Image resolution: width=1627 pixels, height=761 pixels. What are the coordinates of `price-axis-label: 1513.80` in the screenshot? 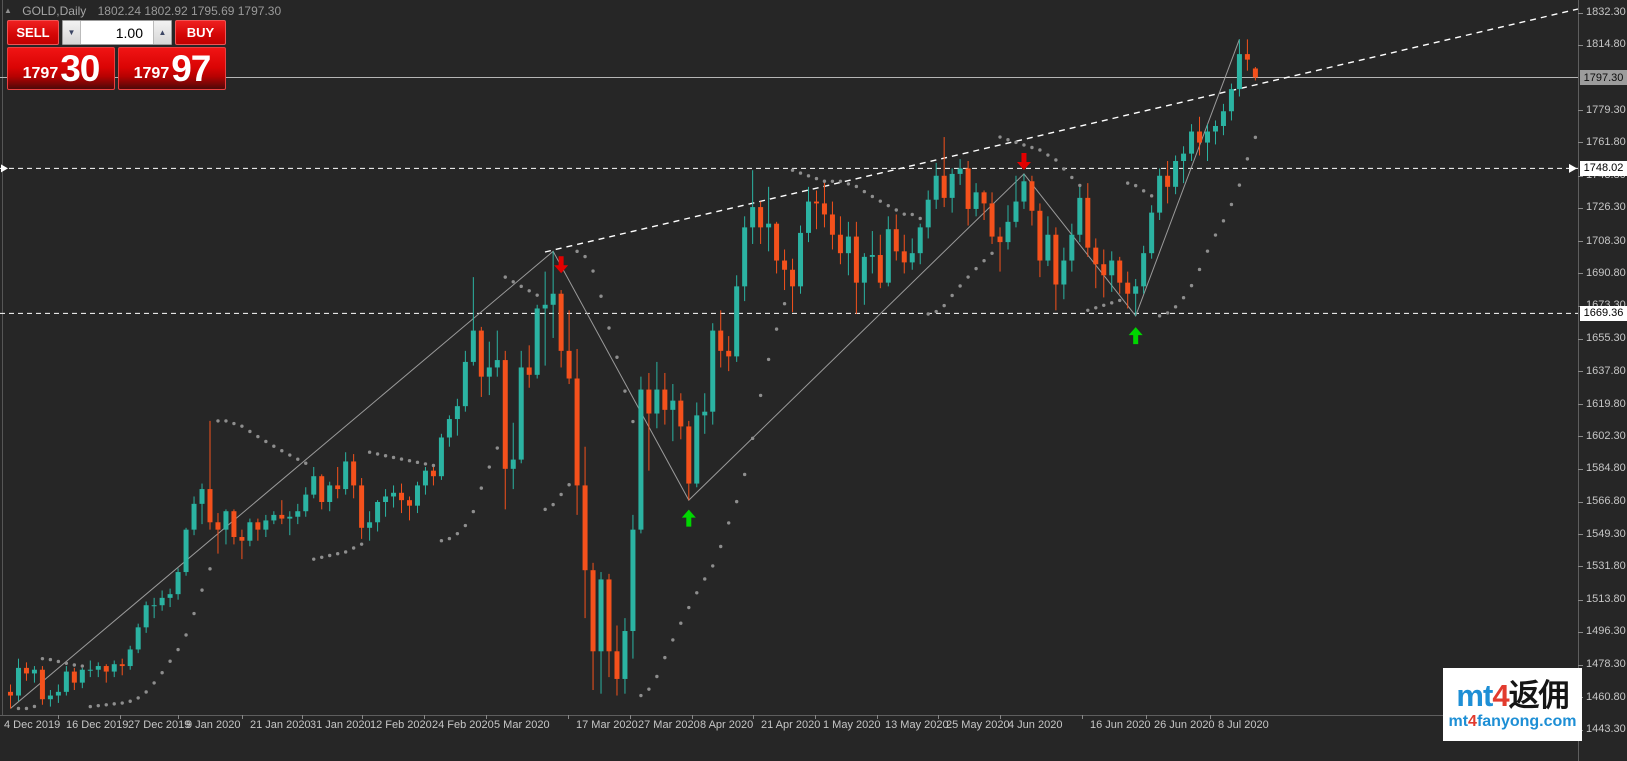 It's located at (1606, 599).